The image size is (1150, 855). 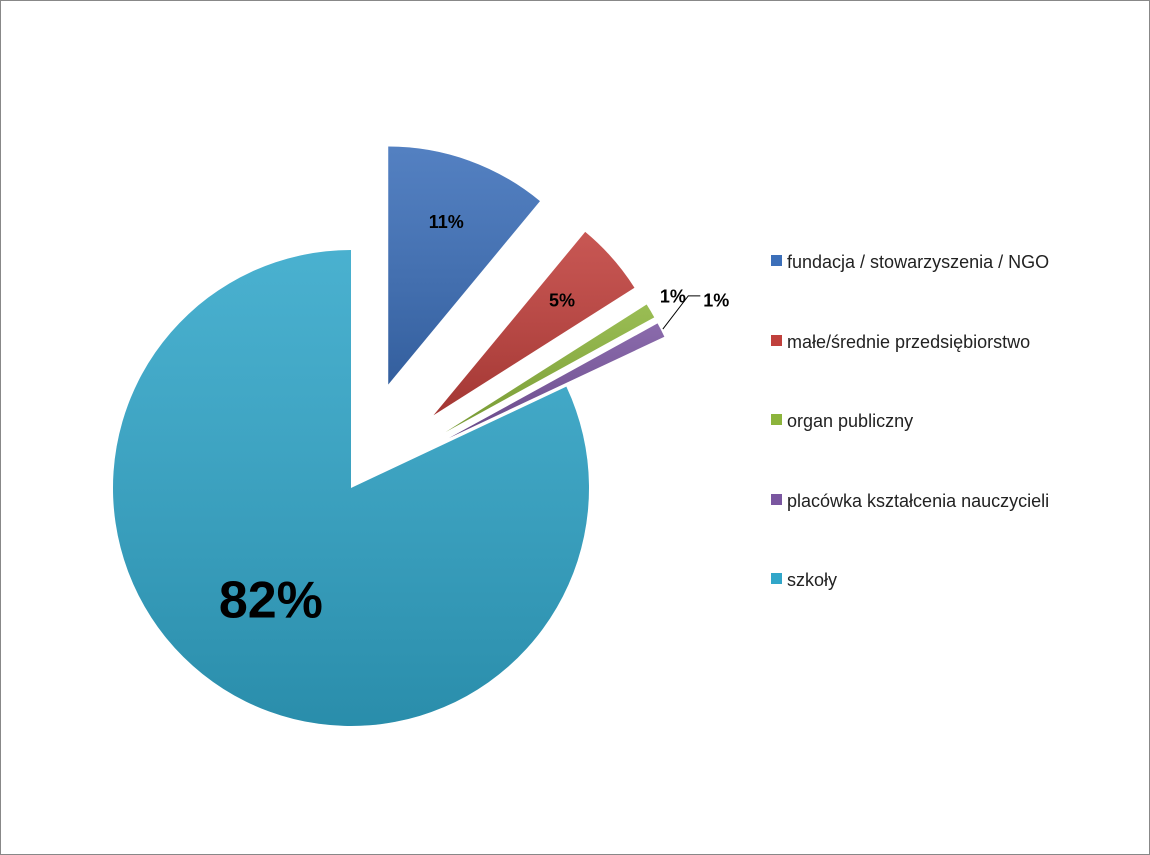 What do you see at coordinates (910, 607) in the screenshot?
I see `legend-item: szkoły` at bounding box center [910, 607].